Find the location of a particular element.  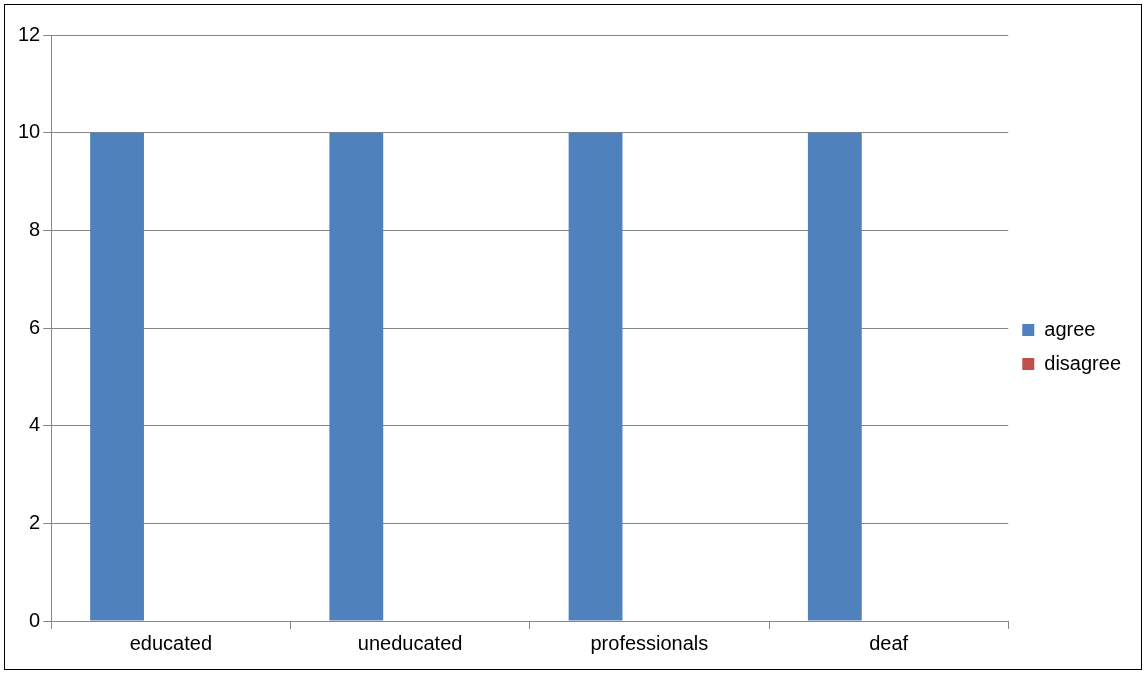

y-tick-label: 2 is located at coordinates (35, 521).